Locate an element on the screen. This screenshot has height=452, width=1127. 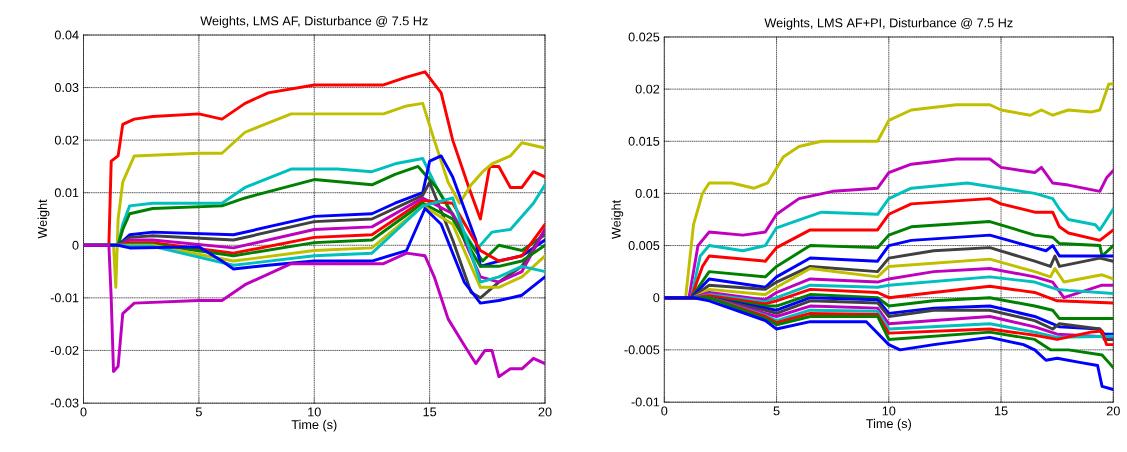
chart-title: Weights, LMS AF, Disturbance @ 7.5 Hz is located at coordinates (314, 22).